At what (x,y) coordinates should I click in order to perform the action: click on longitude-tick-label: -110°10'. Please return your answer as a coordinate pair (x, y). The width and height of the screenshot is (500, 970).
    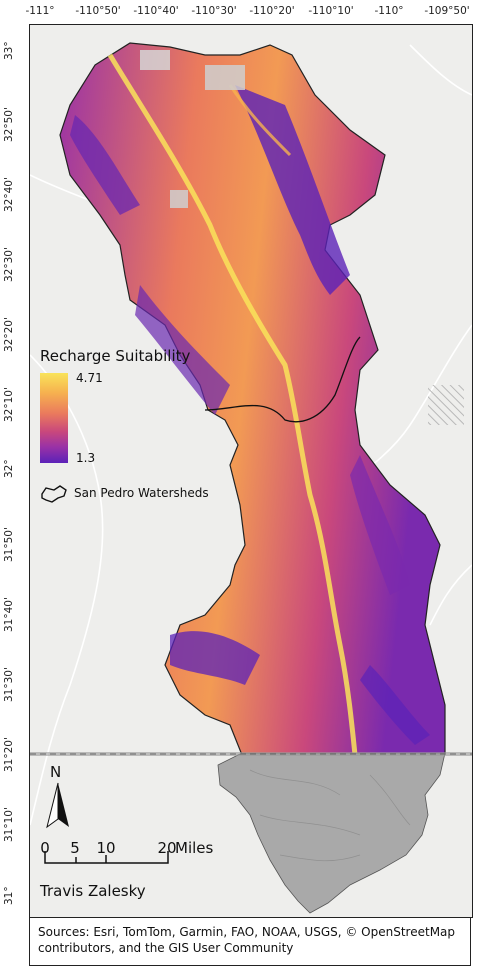
    Looking at the image, I should click on (331, 11).